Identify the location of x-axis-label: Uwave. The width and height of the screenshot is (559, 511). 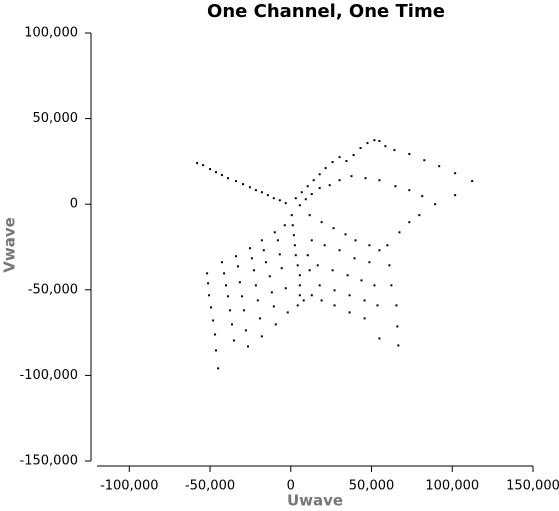
(315, 501).